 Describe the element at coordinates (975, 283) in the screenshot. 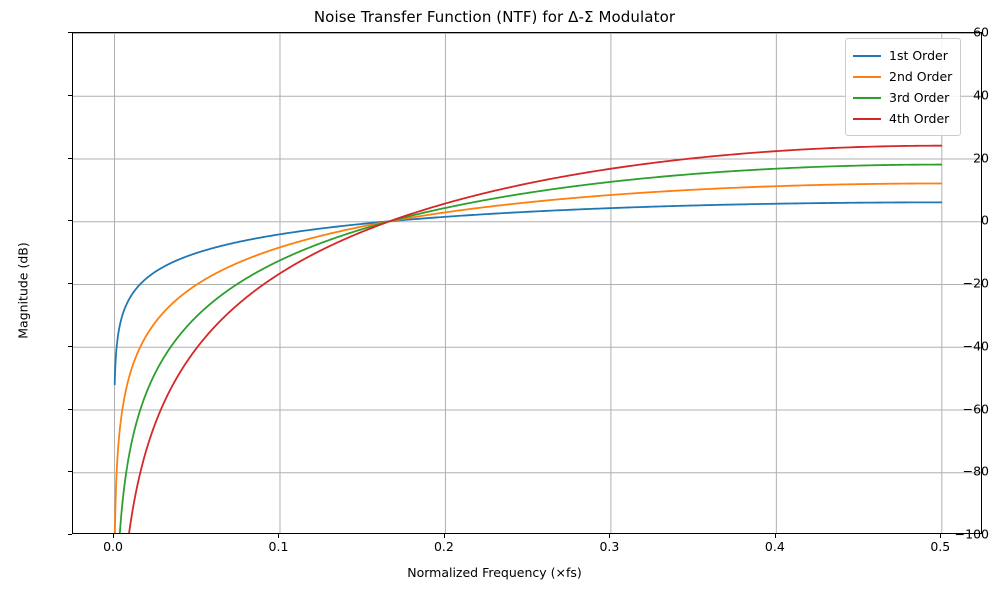

I see `y-tick-label: −20` at that location.